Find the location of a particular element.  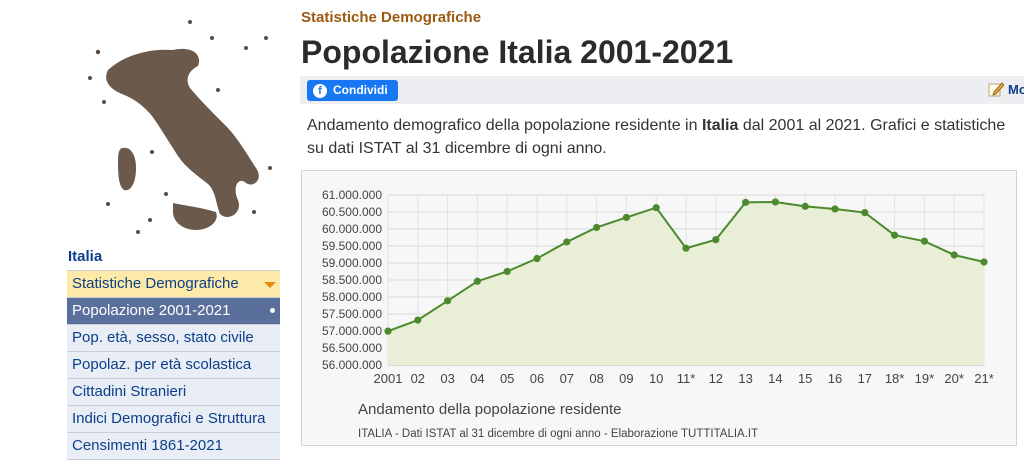

x-tick-label: 03 is located at coordinates (447, 378).